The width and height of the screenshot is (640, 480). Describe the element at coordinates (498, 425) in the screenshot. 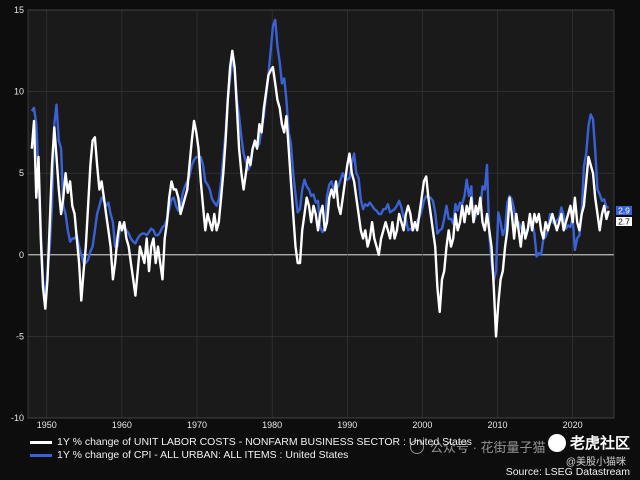

I see `x-tick-label: 2010` at that location.